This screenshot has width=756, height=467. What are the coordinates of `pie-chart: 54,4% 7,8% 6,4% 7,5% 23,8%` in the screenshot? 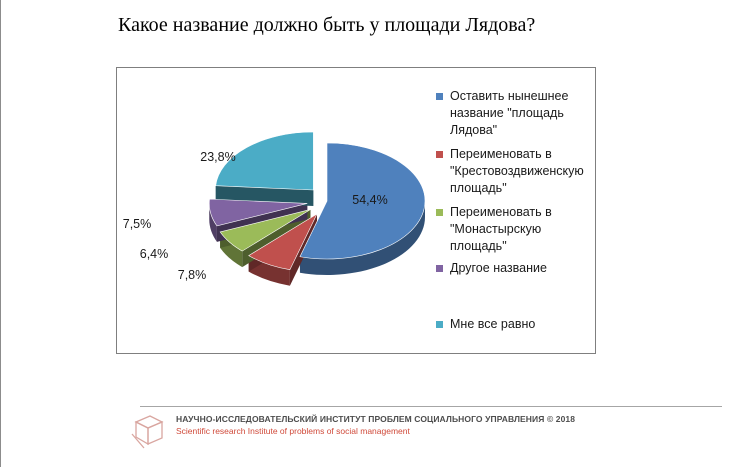 It's located at (274, 208).